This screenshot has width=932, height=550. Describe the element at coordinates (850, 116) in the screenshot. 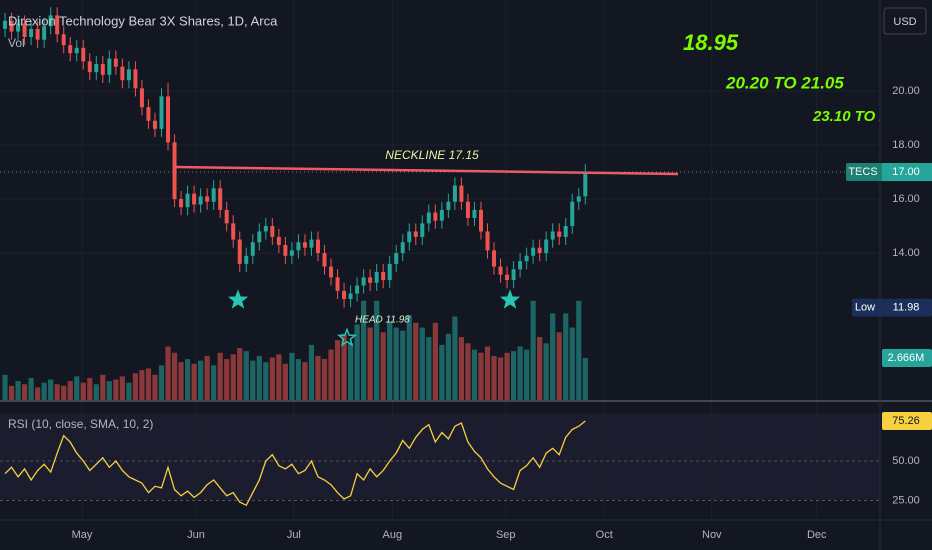

I see `target-label: 23.10 TO 2` at that location.